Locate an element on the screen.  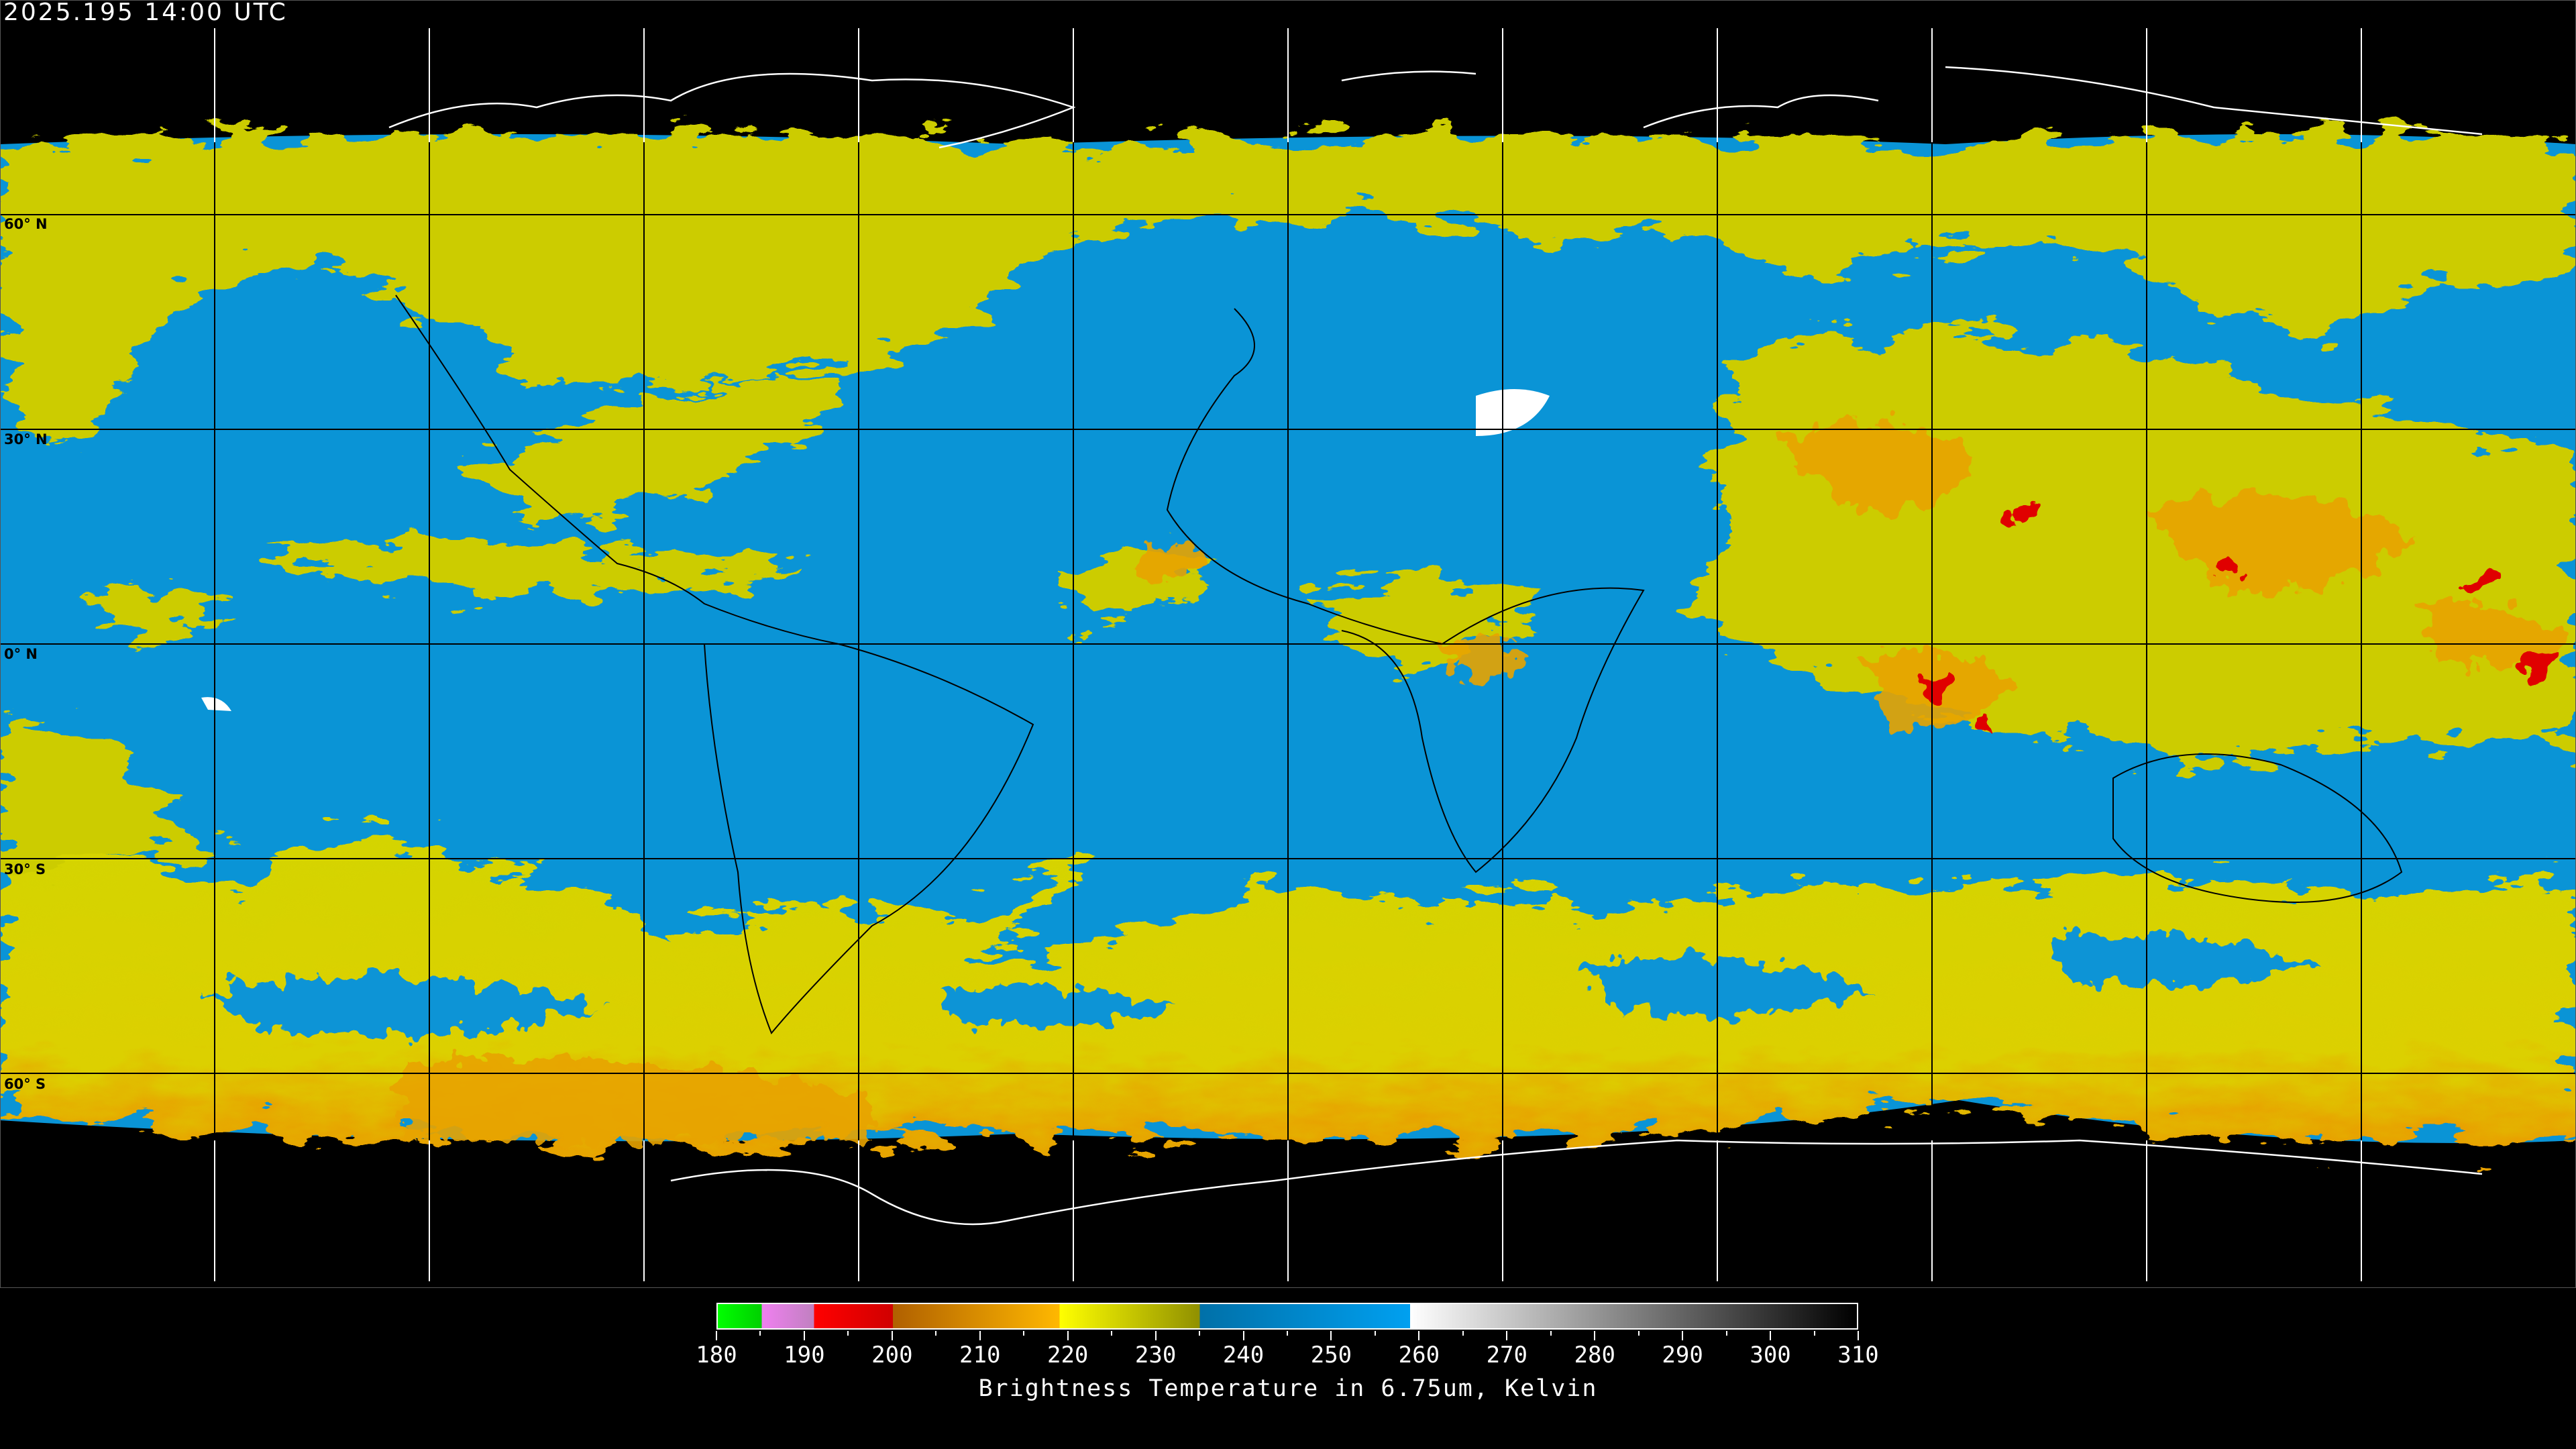
lat-label-30s: 30° S is located at coordinates (25, 869).